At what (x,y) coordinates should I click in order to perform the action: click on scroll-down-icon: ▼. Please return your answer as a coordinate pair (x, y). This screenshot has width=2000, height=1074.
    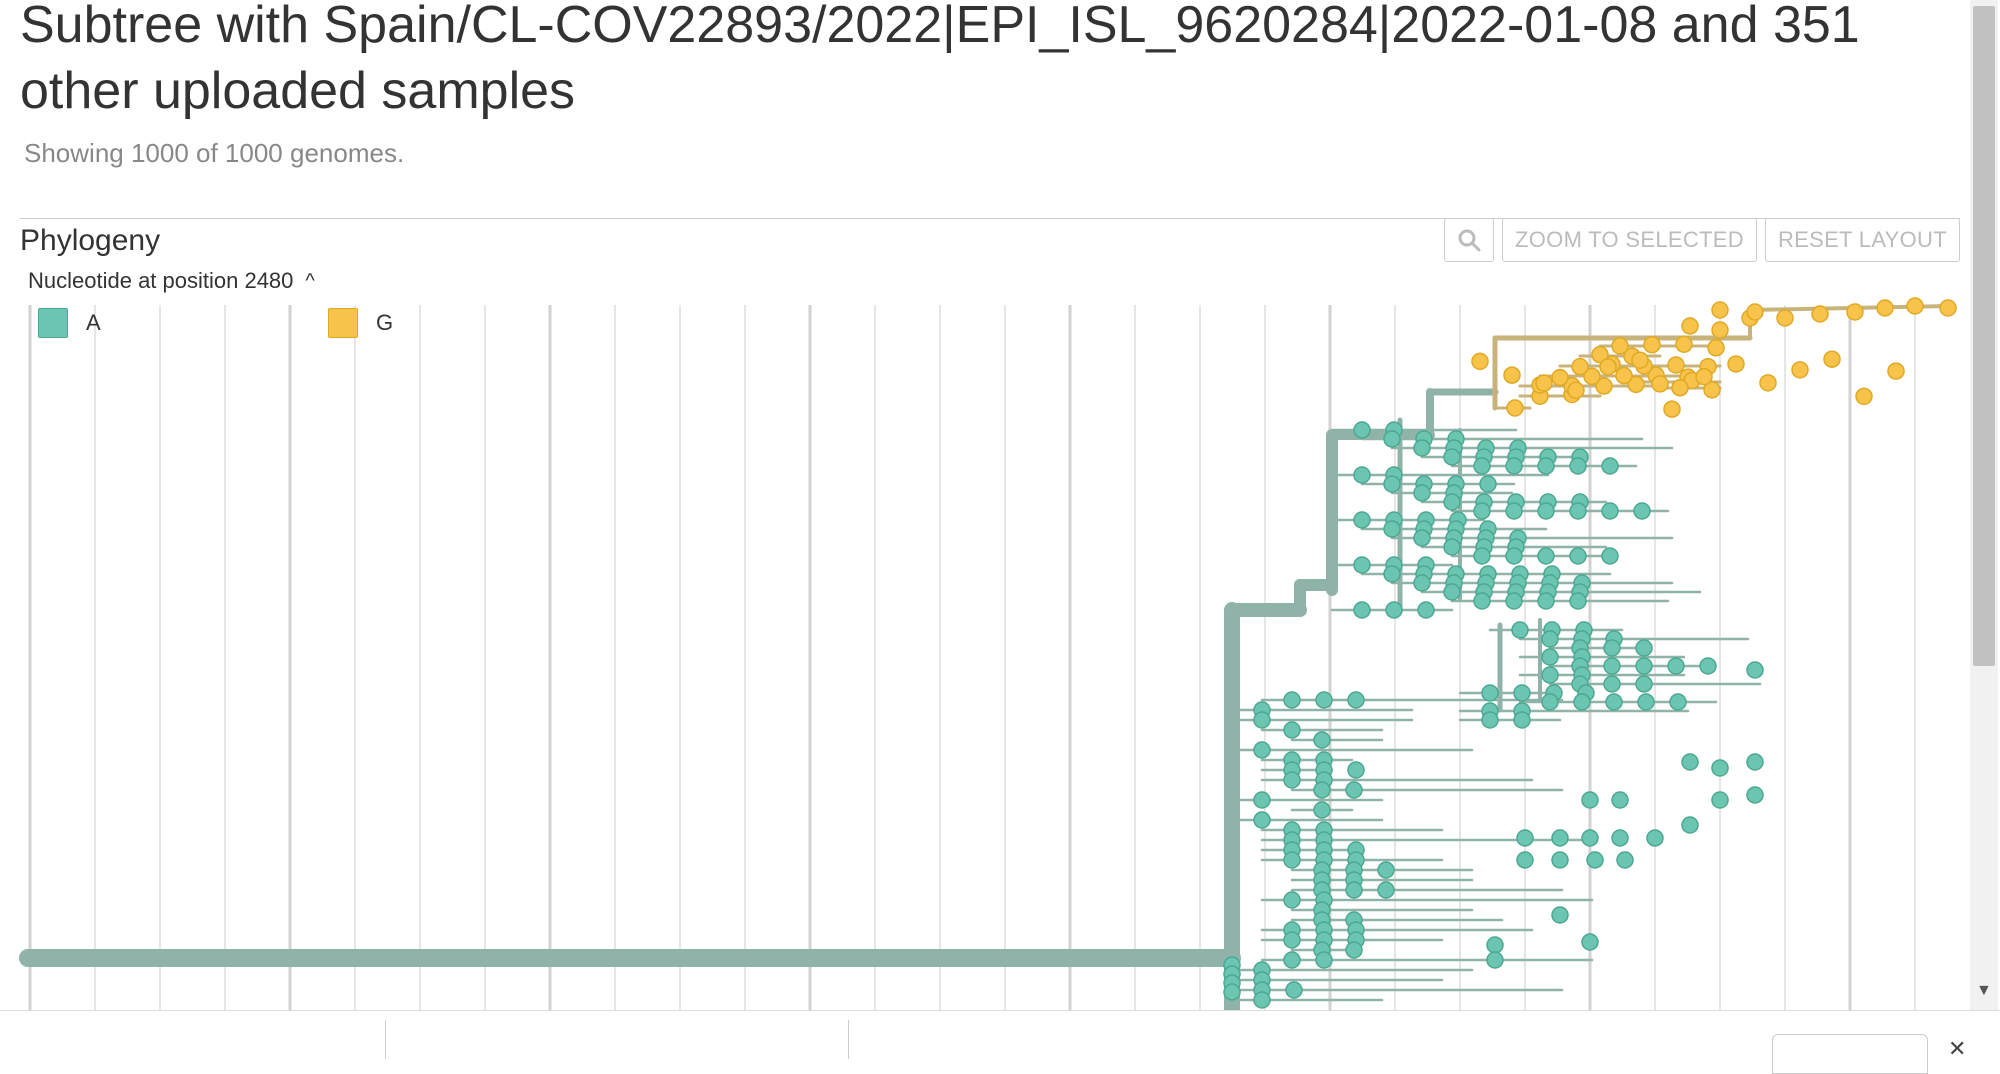
    Looking at the image, I should click on (1984, 990).